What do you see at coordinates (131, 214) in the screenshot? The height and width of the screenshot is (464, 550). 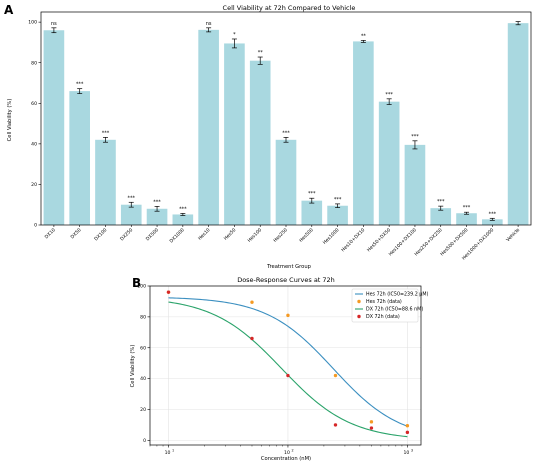 I see `bar-DX250` at bounding box center [131, 214].